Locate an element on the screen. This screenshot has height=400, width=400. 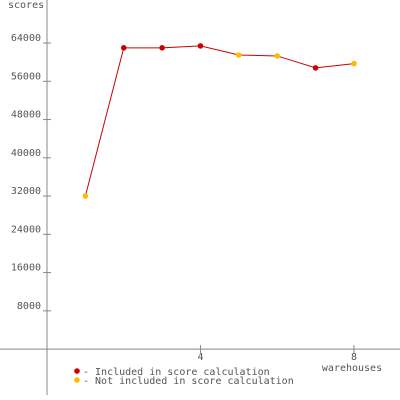
legend-label: - Not included in score calculation is located at coordinates (188, 381).